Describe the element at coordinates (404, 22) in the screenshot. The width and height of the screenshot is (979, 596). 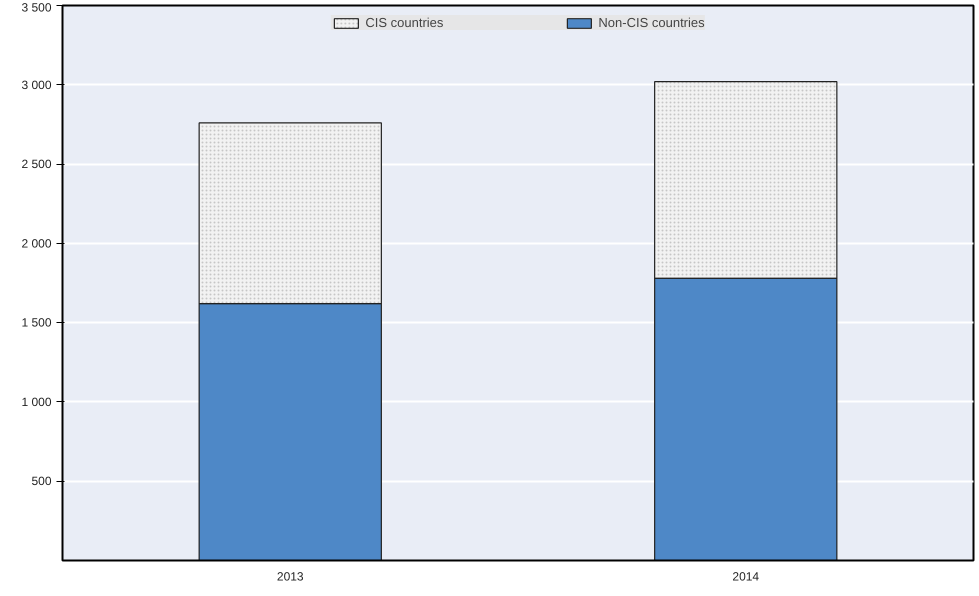
I see `legend-label: CIS countries` at that location.